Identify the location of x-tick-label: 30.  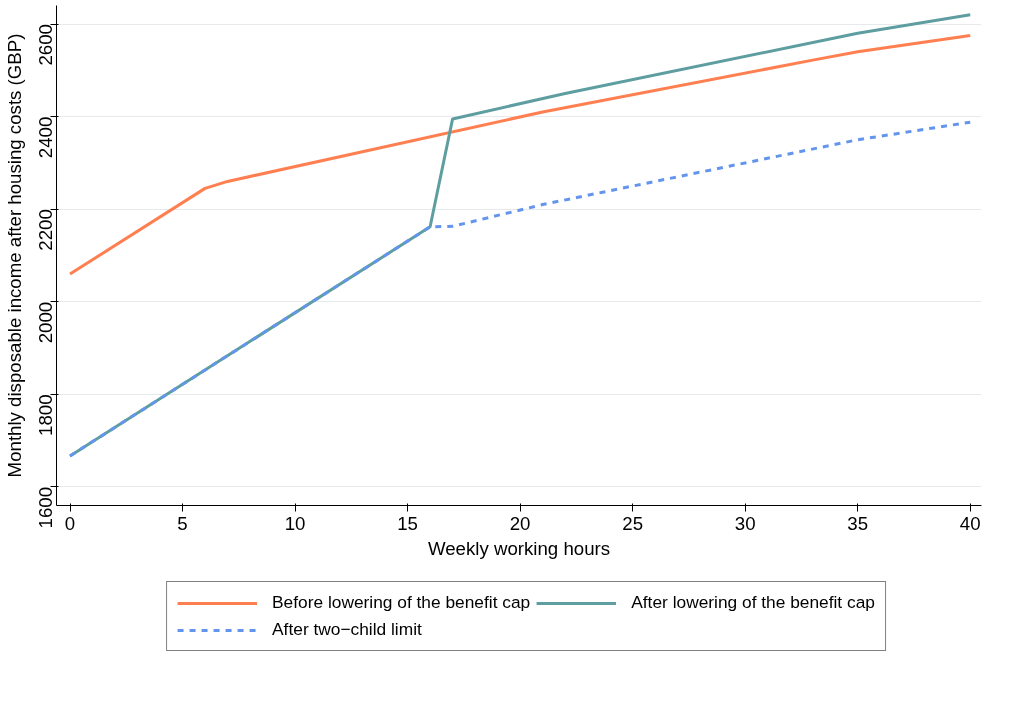
(745, 523).